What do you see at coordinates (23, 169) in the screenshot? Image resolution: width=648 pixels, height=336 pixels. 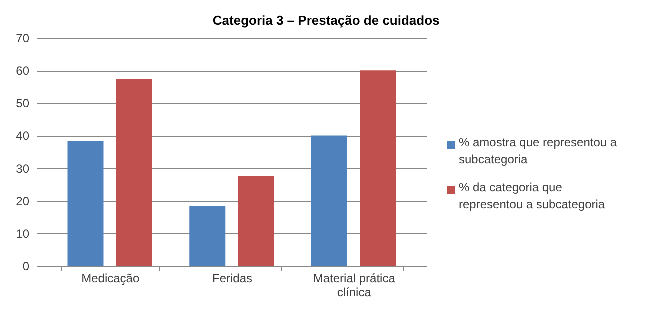 I see `y-tick-label: 30` at bounding box center [23, 169].